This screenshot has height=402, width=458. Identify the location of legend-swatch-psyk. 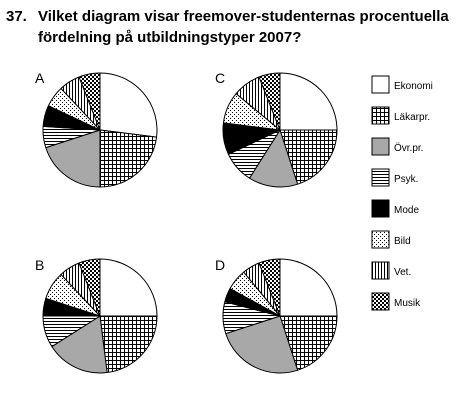
(380, 177).